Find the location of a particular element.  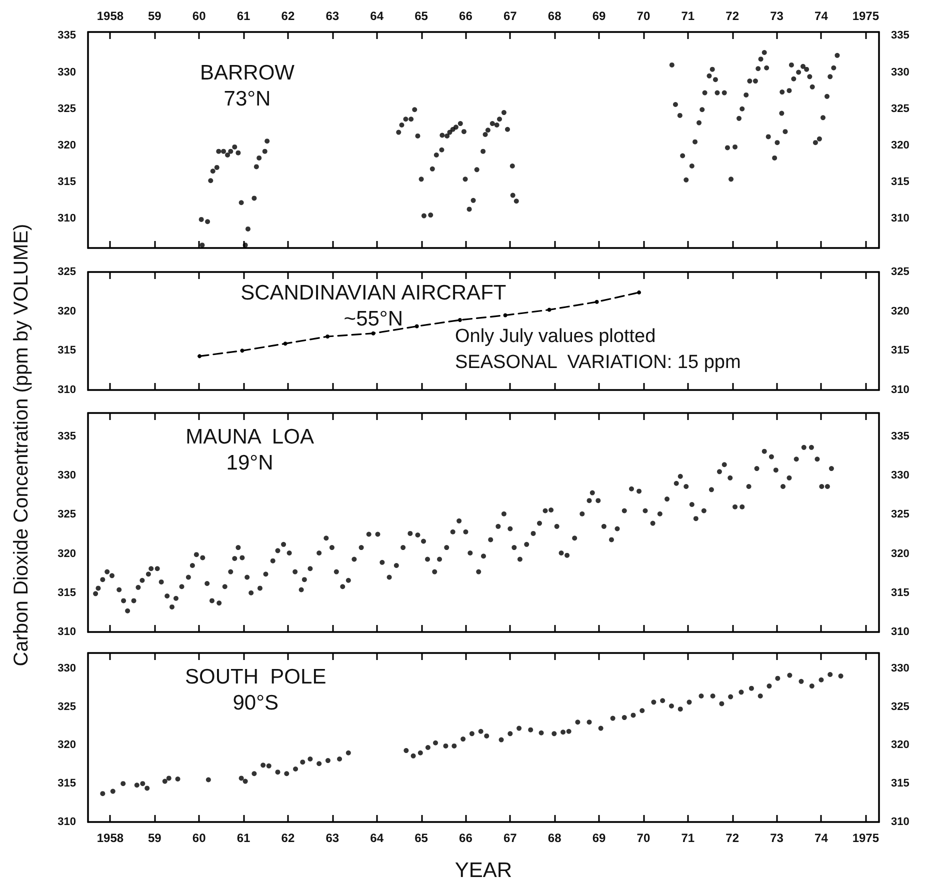

x2-tick-label: 60 is located at coordinates (199, 16).